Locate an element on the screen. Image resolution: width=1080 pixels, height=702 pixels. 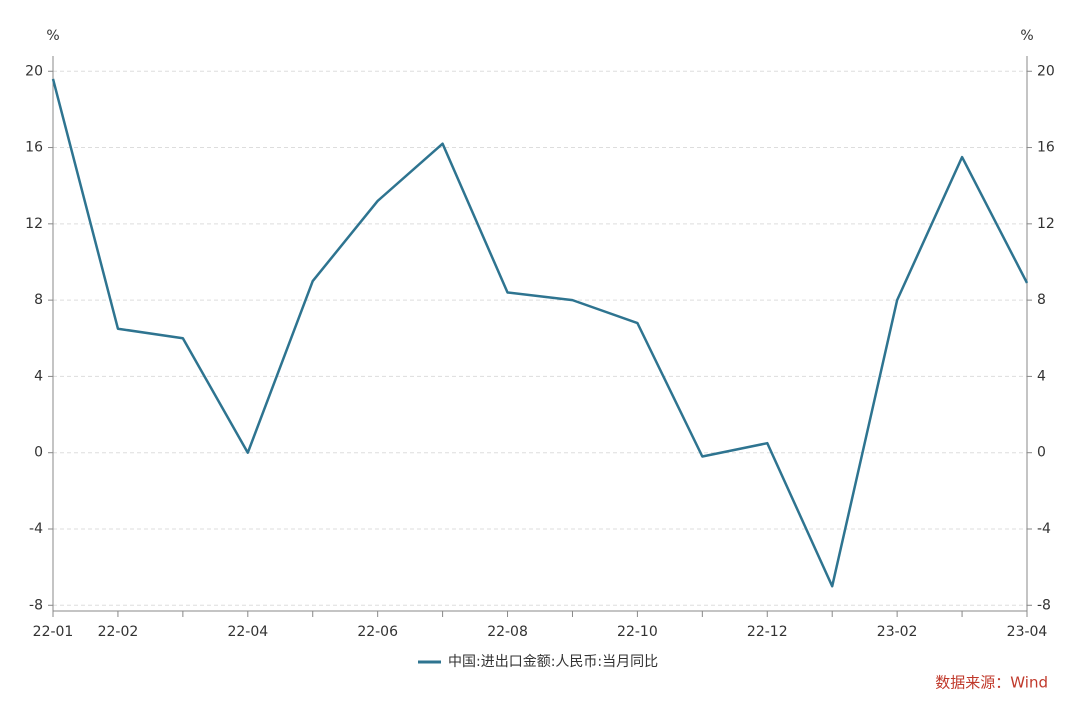
y-tick-label: 16 is located at coordinates (34, 148).